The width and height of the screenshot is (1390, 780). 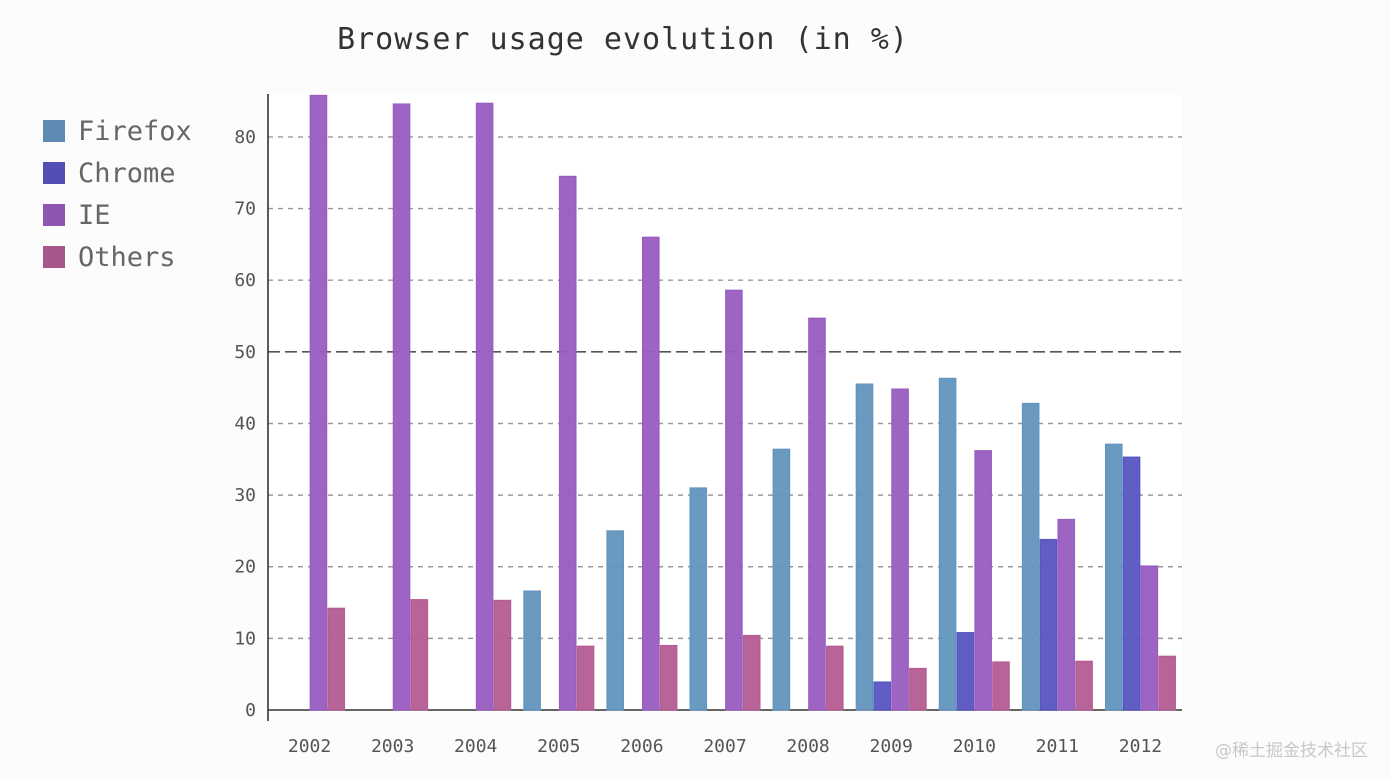 What do you see at coordinates (94, 215) in the screenshot?
I see `legend-label-ie: IE` at bounding box center [94, 215].